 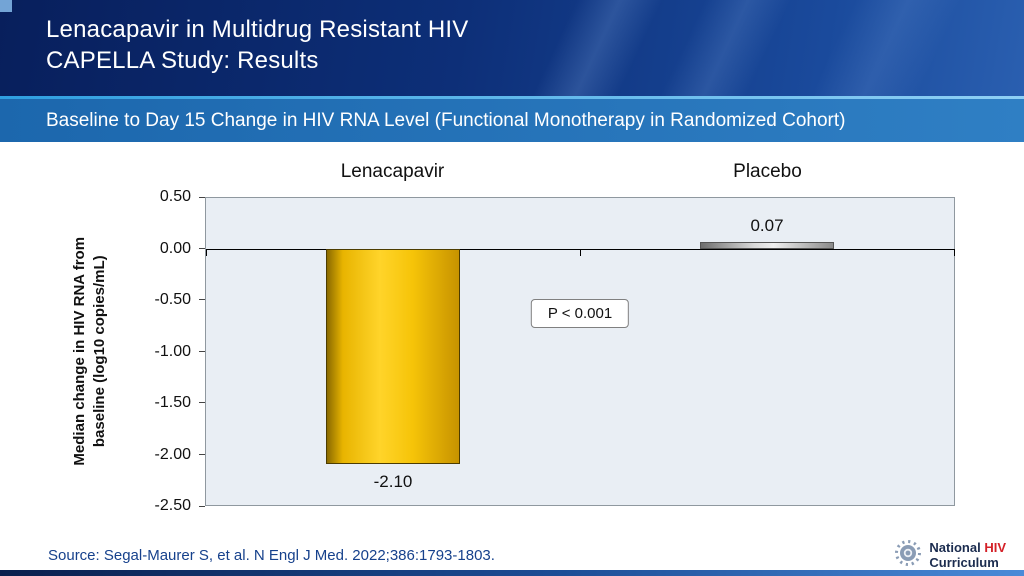 What do you see at coordinates (175, 248) in the screenshot?
I see `y-tick-label: 0.00` at bounding box center [175, 248].